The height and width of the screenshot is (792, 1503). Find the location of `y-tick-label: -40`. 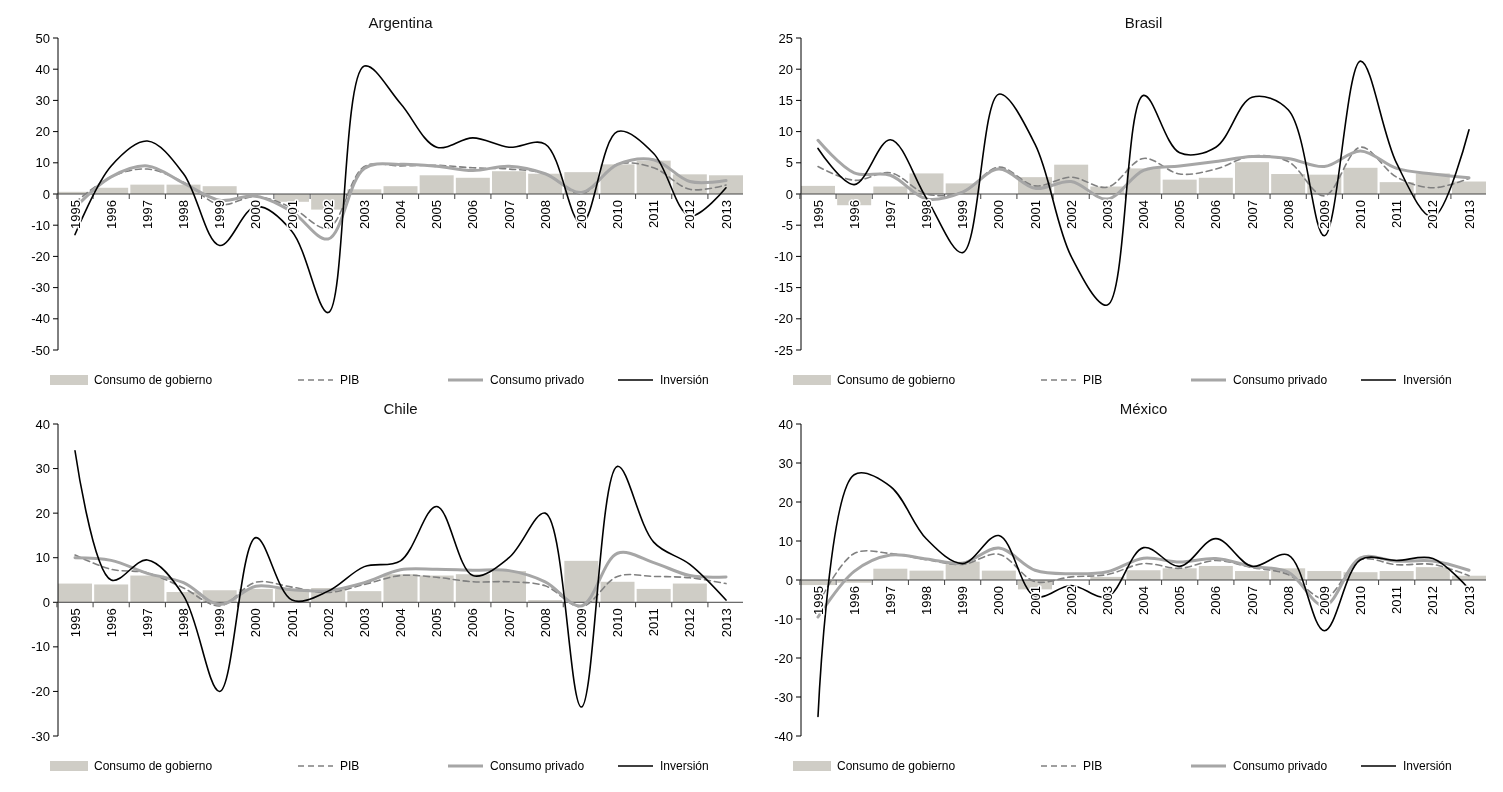

y-tick-label: -40 is located at coordinates (40, 319).